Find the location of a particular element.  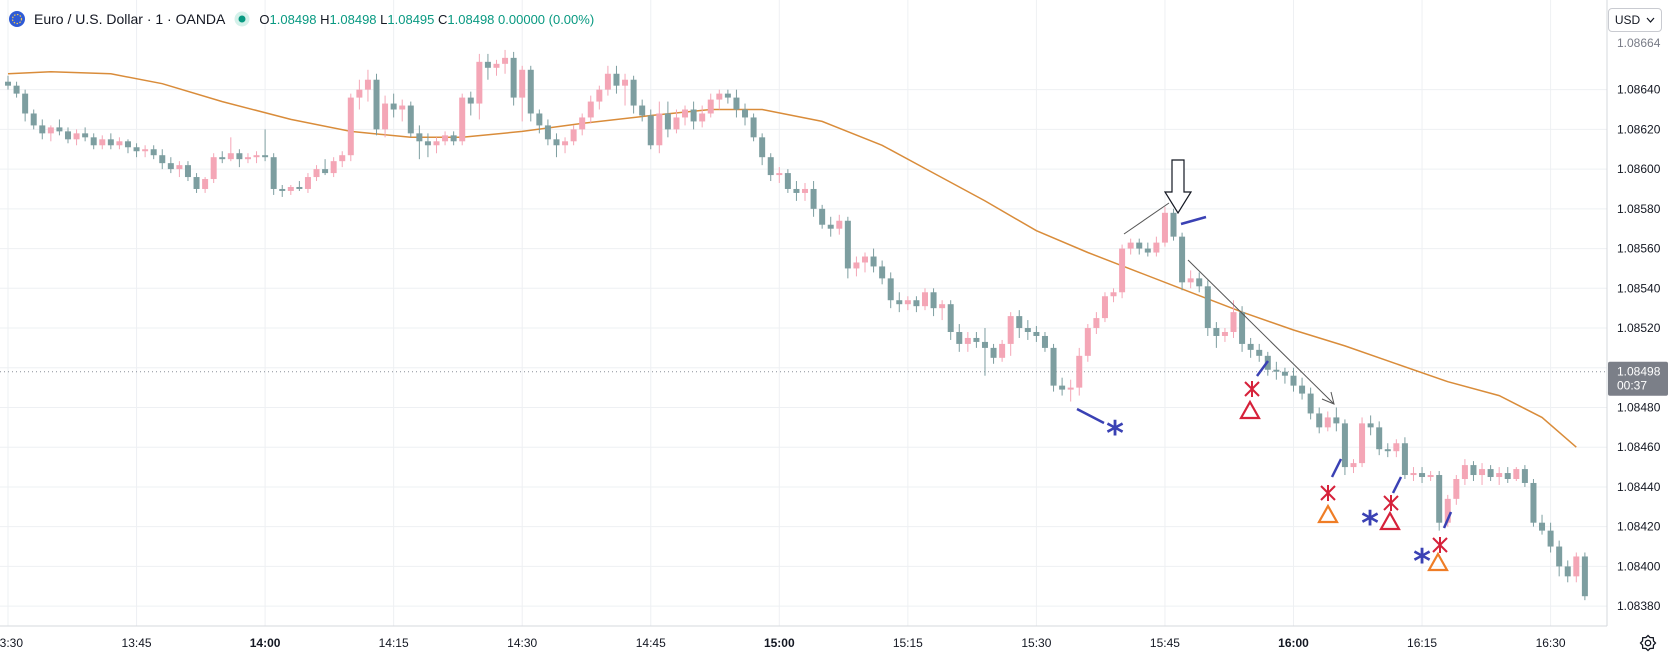

trend-line-up is located at coordinates (1146, 218).